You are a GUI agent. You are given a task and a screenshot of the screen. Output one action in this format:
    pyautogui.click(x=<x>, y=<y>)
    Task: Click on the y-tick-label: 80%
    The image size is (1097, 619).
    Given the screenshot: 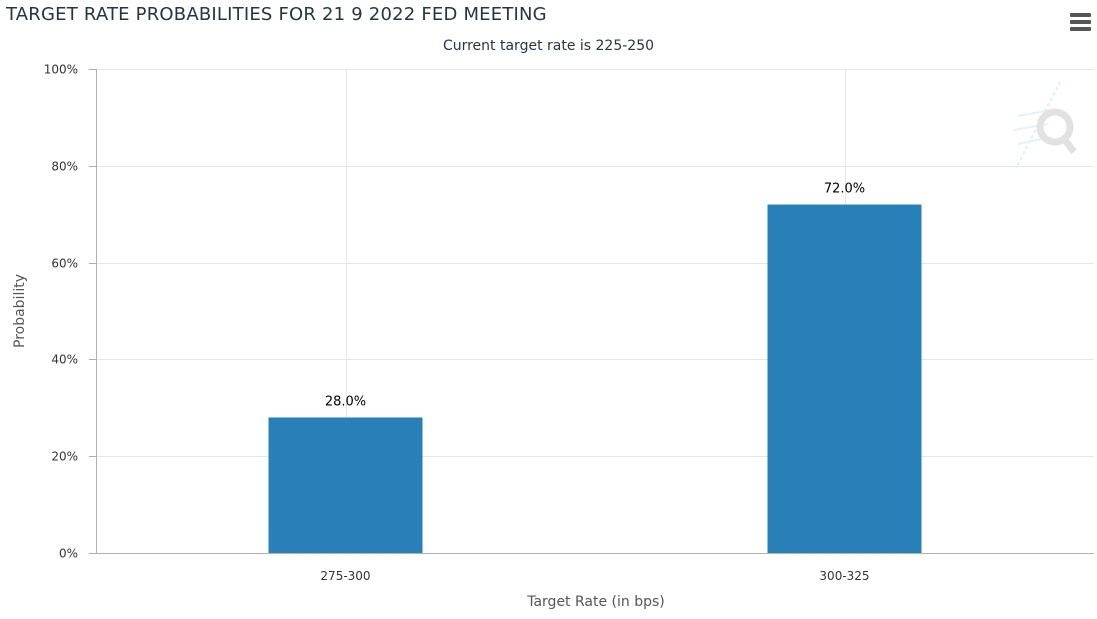 What is the action you would take?
    pyautogui.click(x=64, y=167)
    